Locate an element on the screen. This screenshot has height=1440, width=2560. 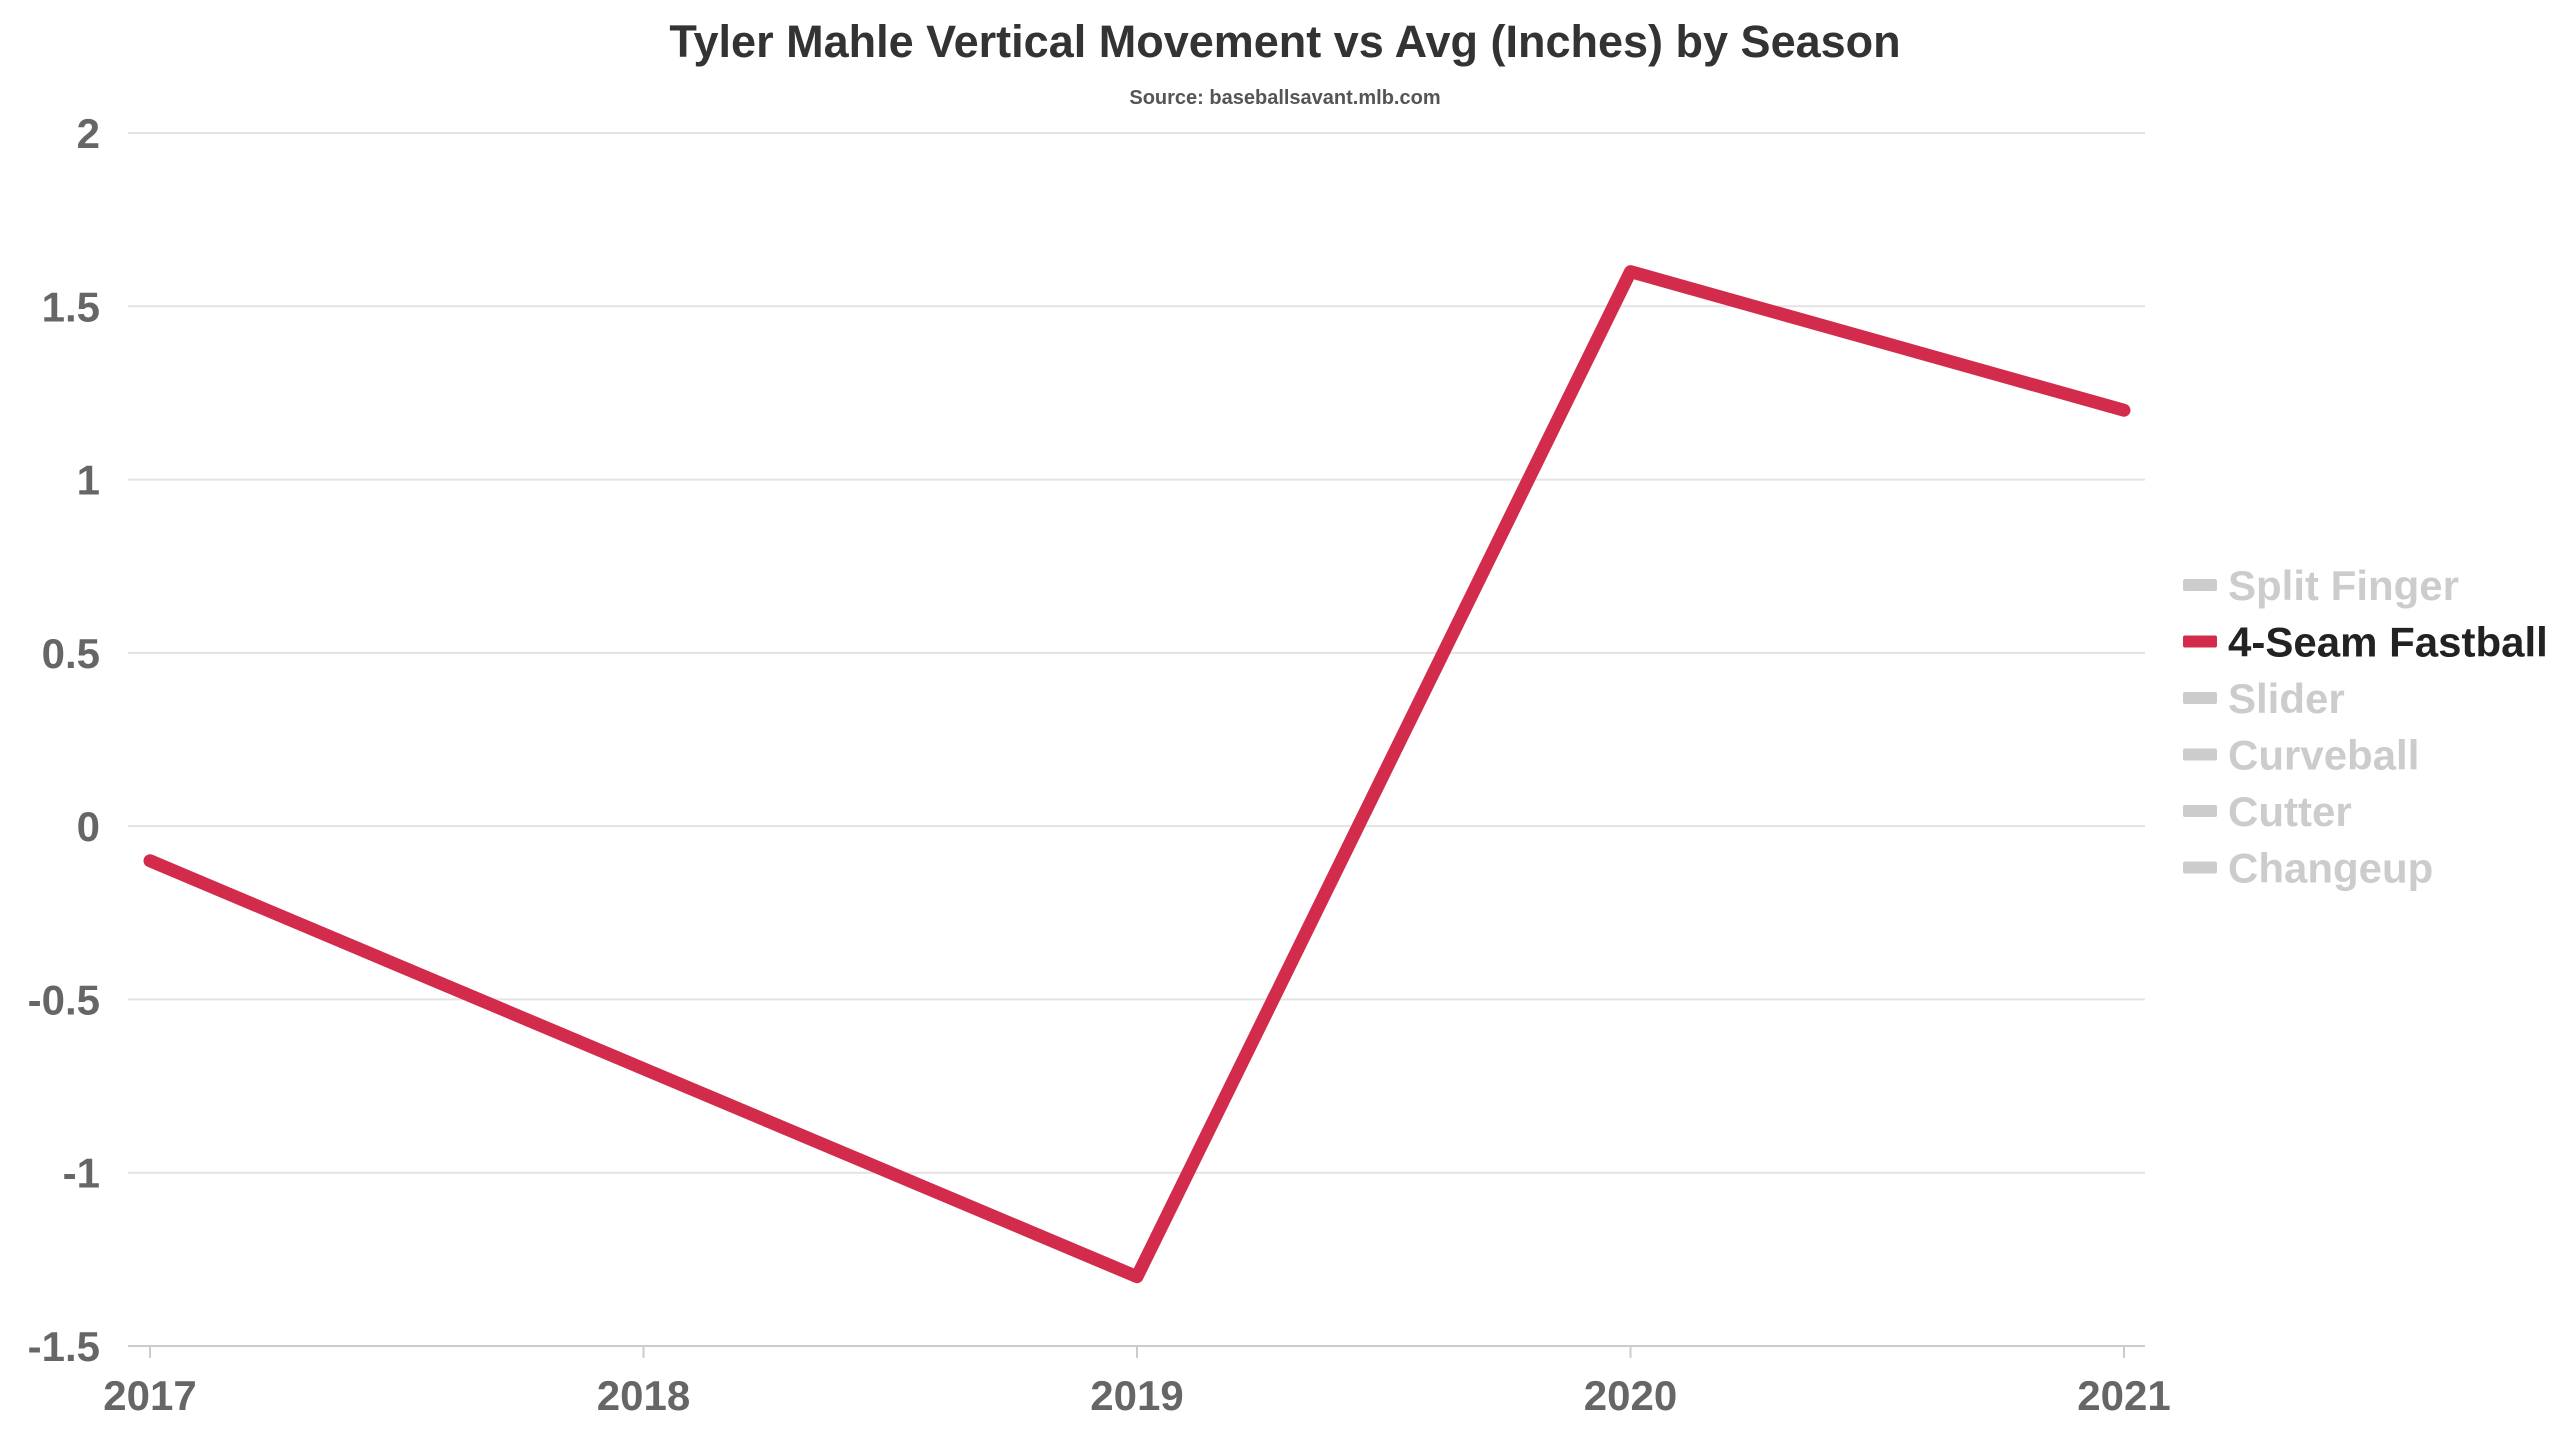
y-tick-label: 2 is located at coordinates (88, 133).